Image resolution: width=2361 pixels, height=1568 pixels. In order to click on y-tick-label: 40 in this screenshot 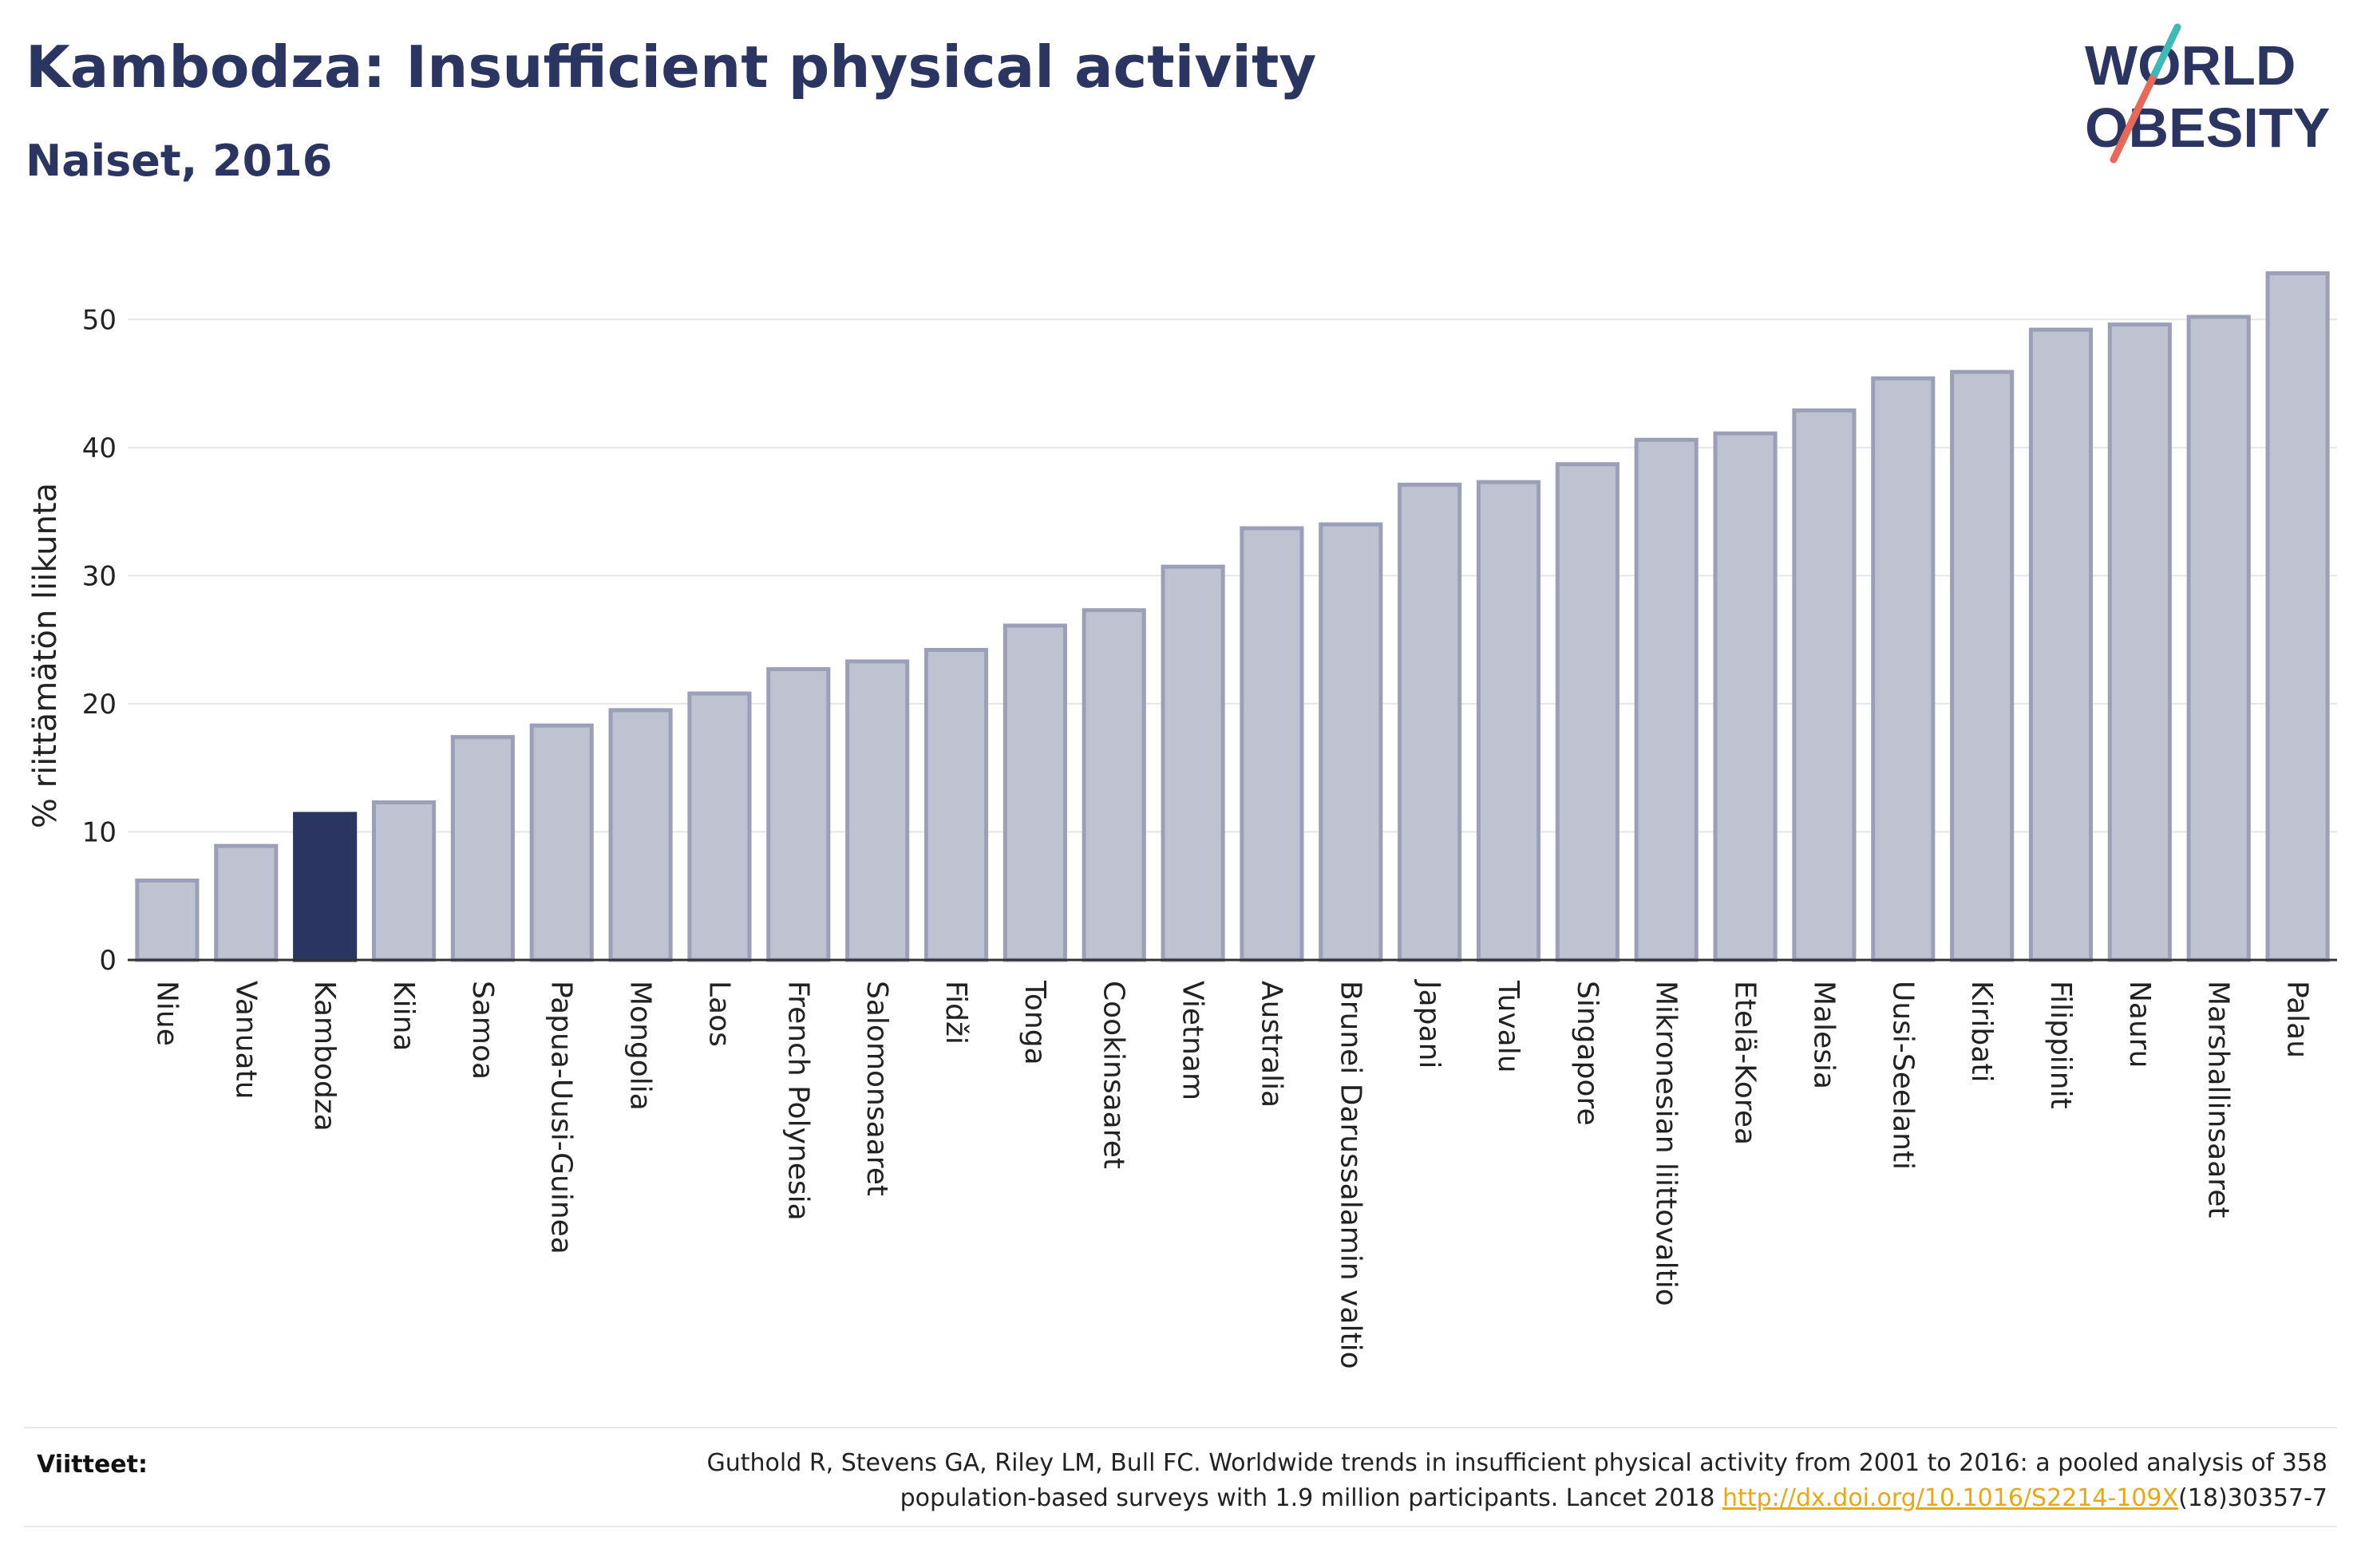, I will do `click(99, 448)`.